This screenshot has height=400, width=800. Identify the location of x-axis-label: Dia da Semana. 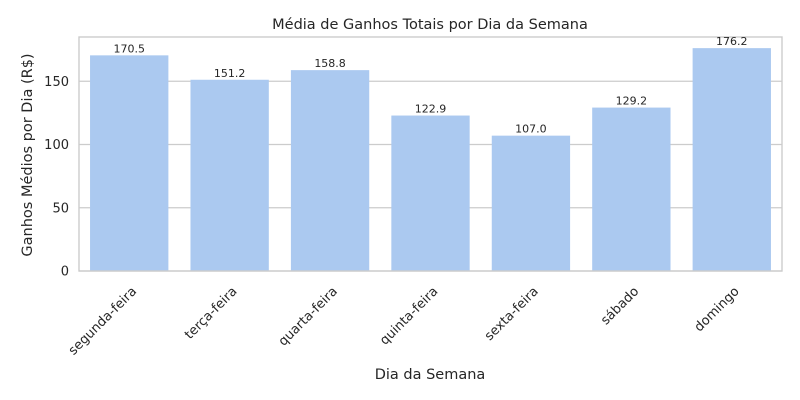
(430, 375).